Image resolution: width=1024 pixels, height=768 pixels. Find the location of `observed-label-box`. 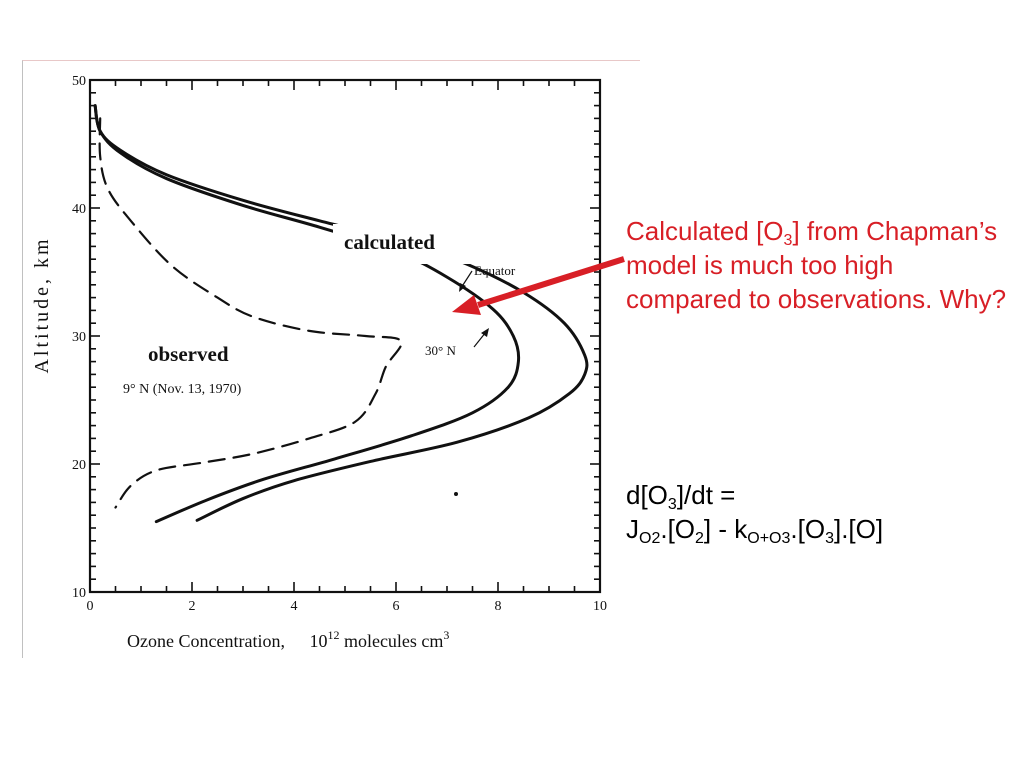

observed-label-box is located at coordinates (197, 350).